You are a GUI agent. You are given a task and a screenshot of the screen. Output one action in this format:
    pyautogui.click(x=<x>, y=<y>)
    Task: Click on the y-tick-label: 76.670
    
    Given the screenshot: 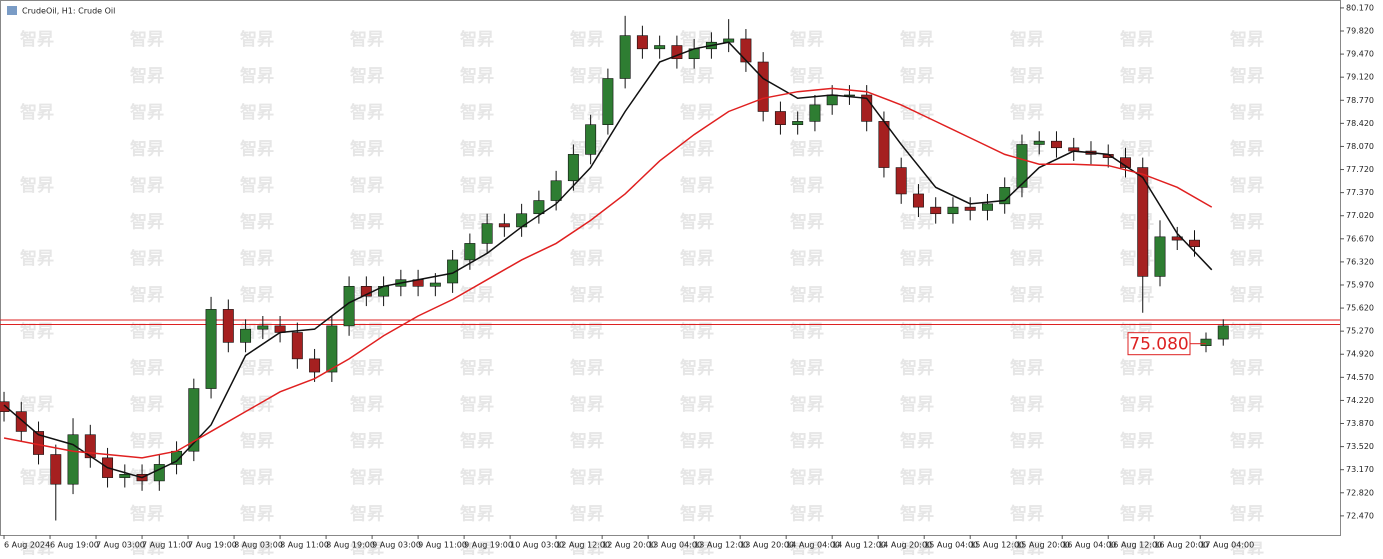 What is the action you would take?
    pyautogui.click(x=1360, y=238)
    